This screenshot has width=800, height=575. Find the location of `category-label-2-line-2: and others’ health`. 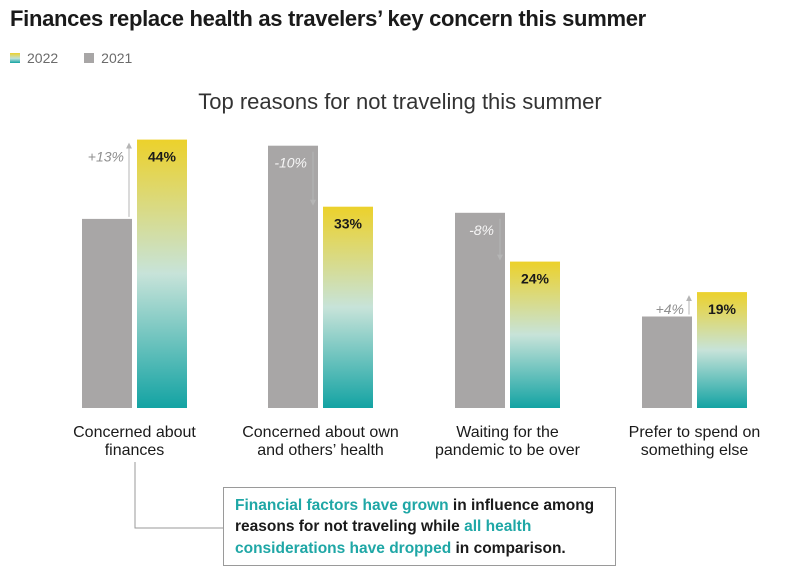

category-label-2-line-2: and others’ health is located at coordinates (320, 450).